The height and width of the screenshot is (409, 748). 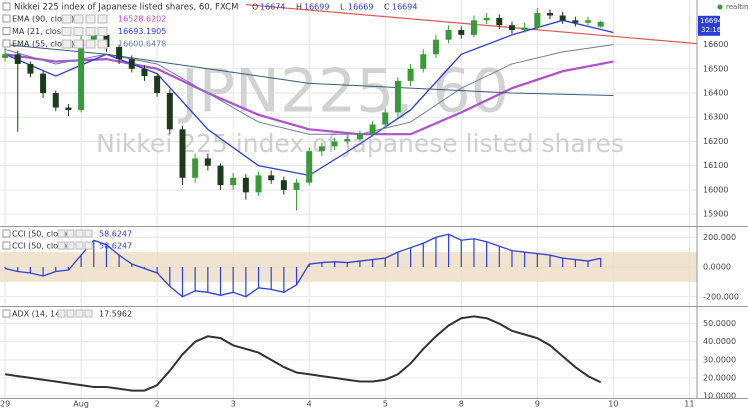 What do you see at coordinates (115, 246) in the screenshot?
I see `legend-value: 58.6247` at bounding box center [115, 246].